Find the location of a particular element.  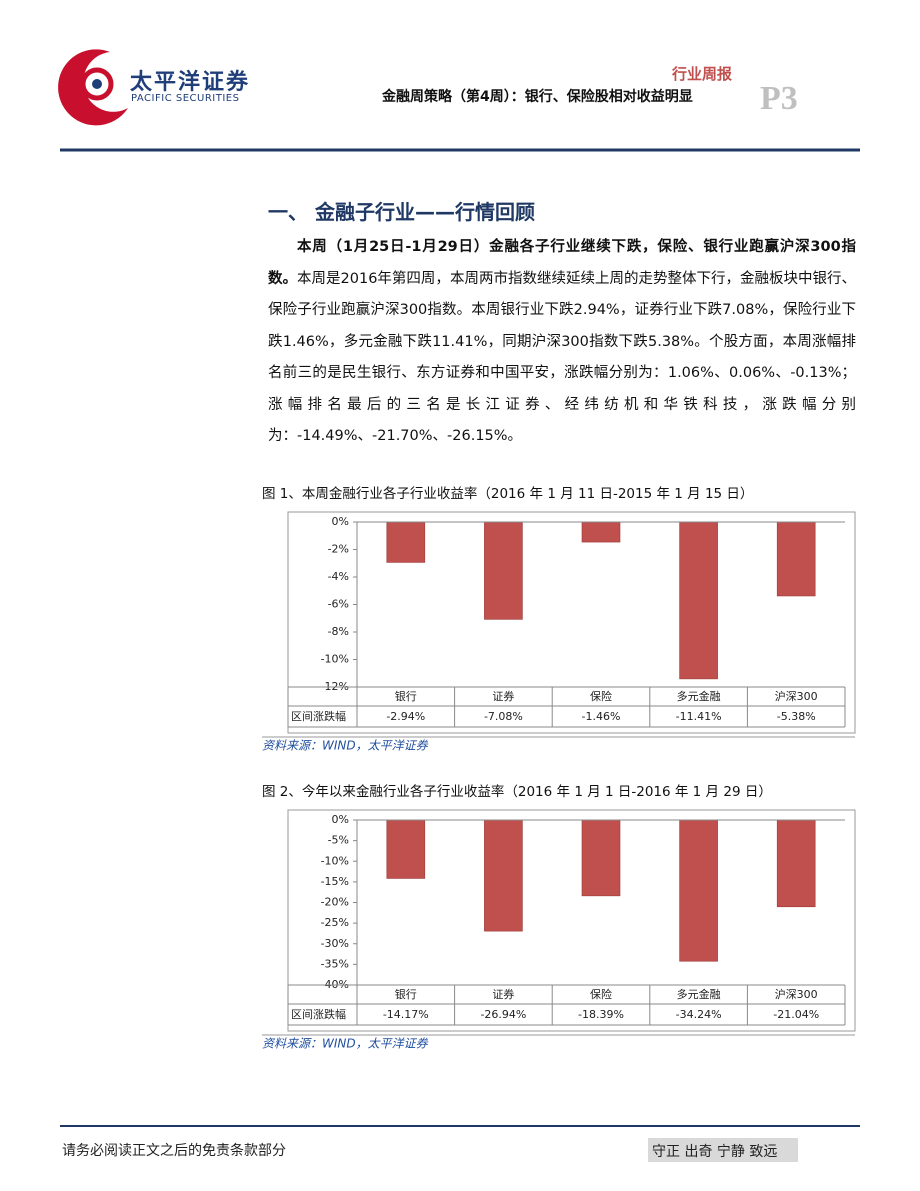

motto-bg is located at coordinates (723, 1150).